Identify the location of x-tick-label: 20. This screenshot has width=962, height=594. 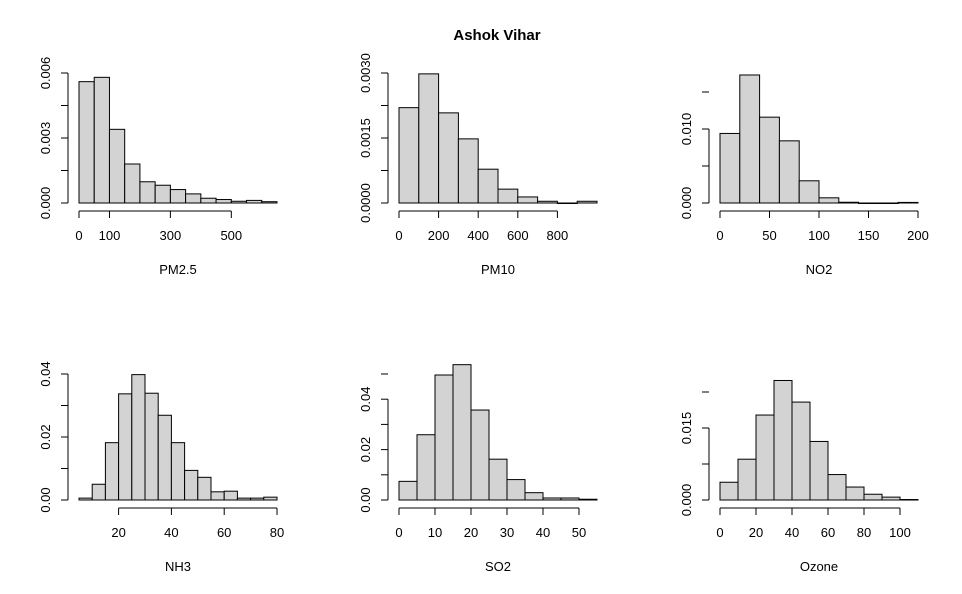
(756, 532).